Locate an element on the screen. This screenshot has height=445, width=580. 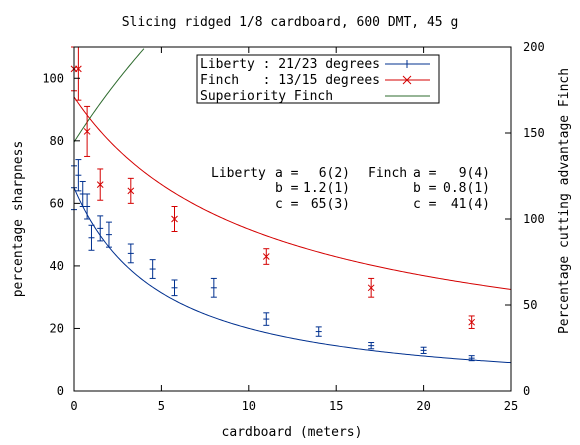
x-tick-label: 25 is located at coordinates (511, 406).